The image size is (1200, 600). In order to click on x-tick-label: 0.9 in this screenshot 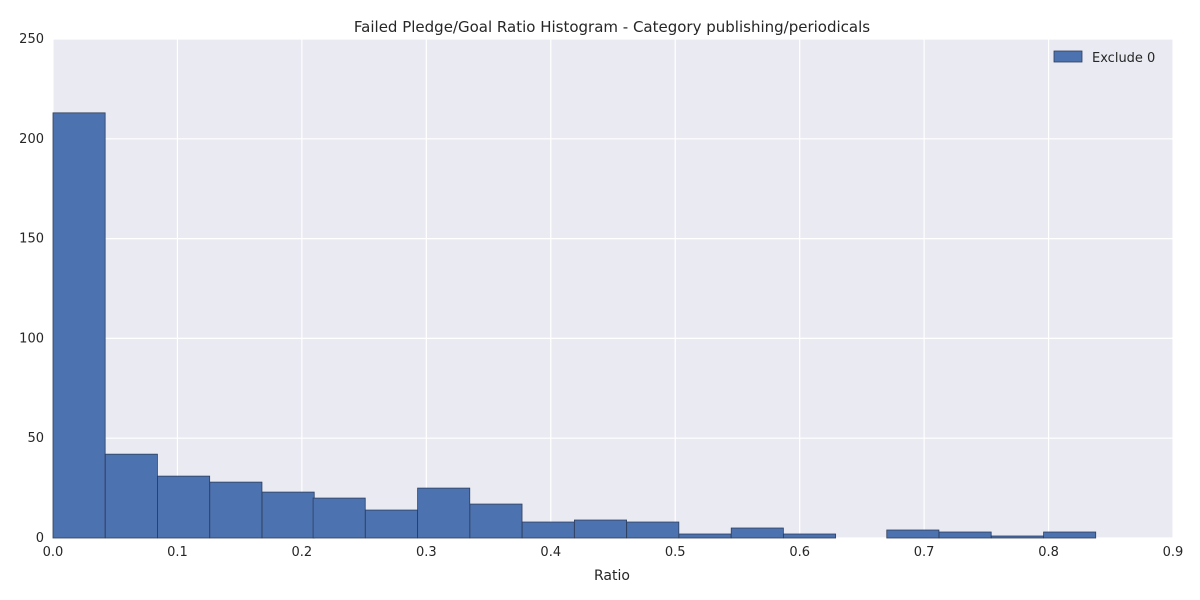, I will do `click(1173, 552)`.